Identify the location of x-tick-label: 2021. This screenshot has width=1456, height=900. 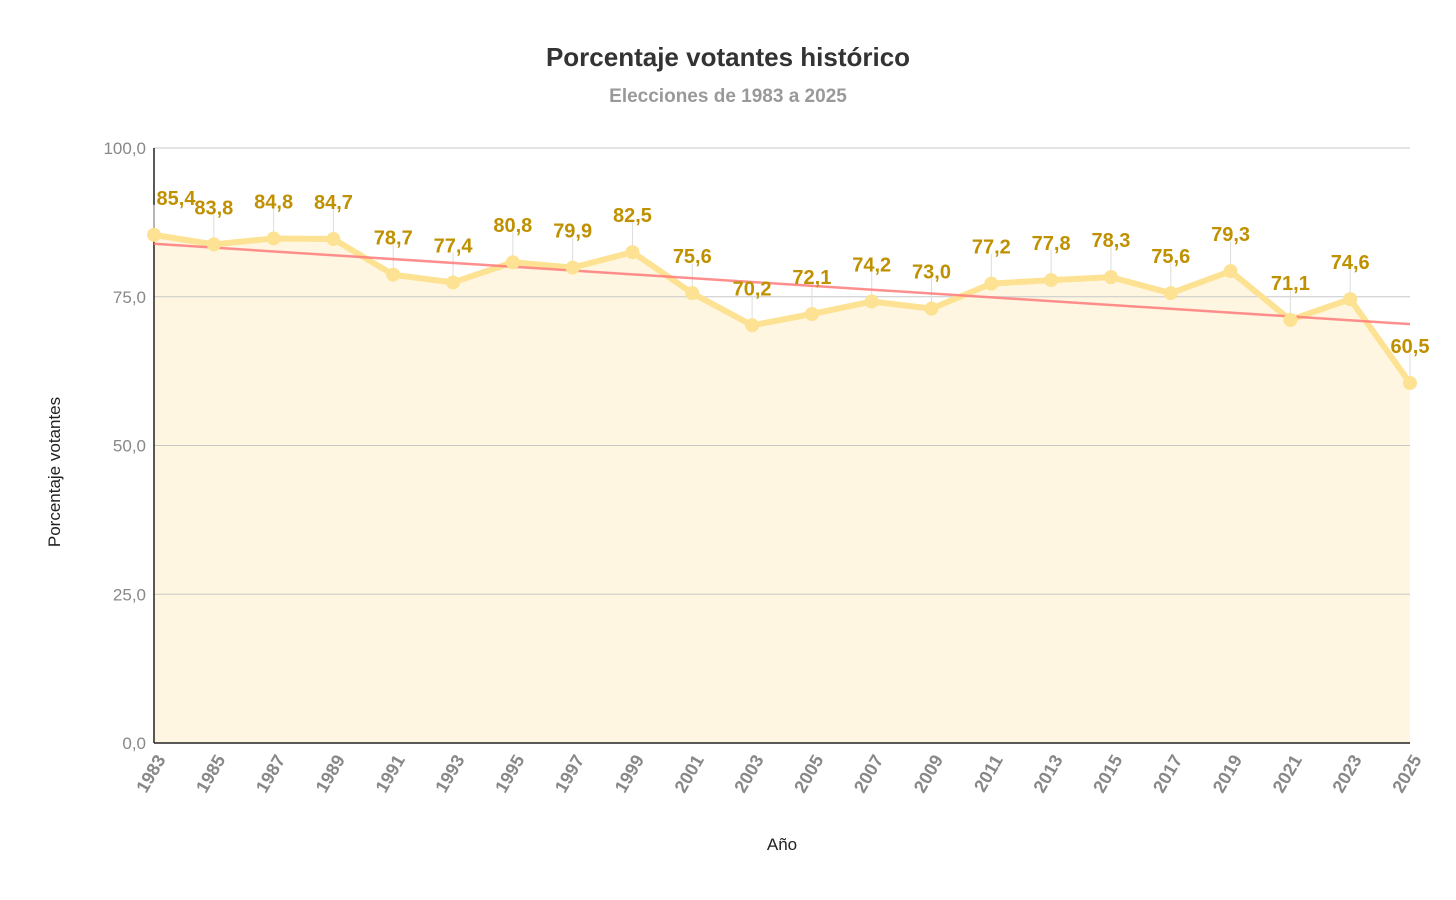
(1287, 773).